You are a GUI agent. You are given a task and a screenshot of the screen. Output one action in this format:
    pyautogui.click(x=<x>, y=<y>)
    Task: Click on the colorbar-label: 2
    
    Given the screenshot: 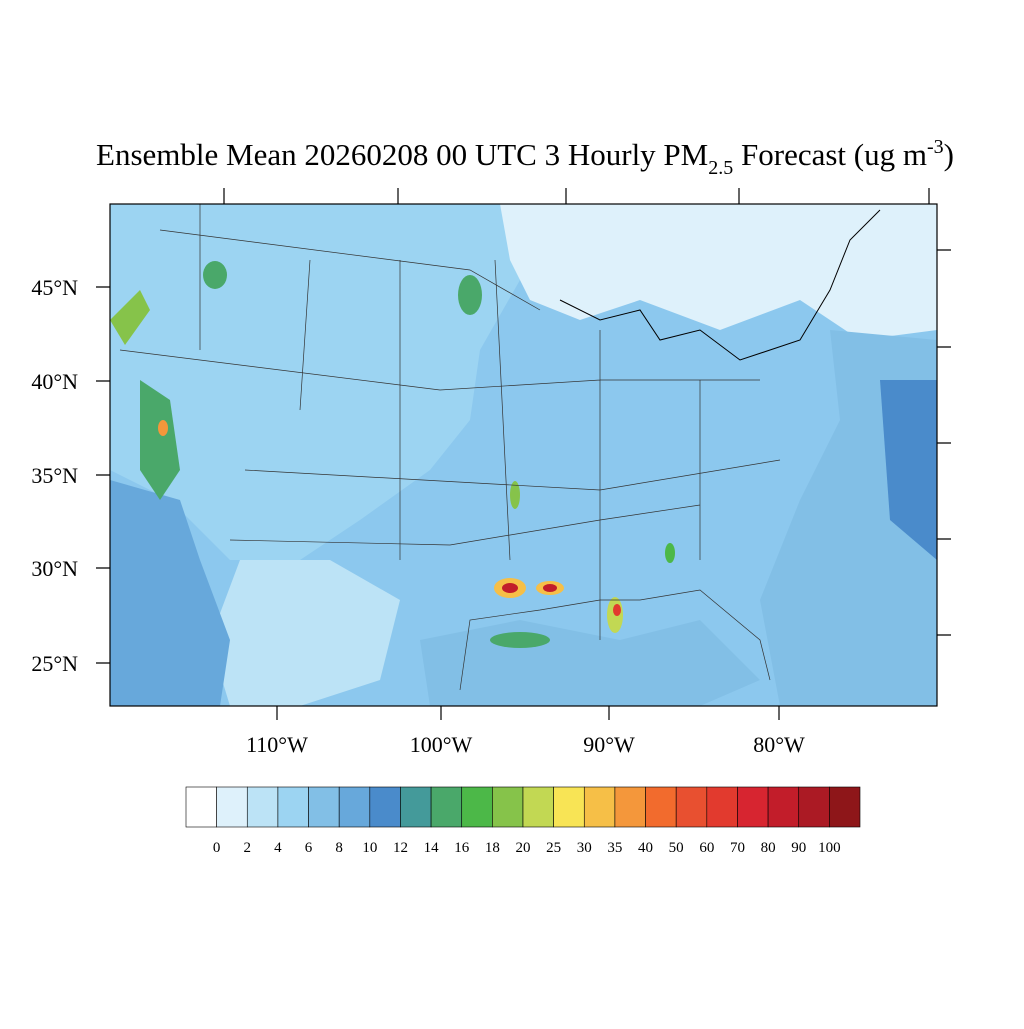 What is the action you would take?
    pyautogui.click(x=248, y=848)
    